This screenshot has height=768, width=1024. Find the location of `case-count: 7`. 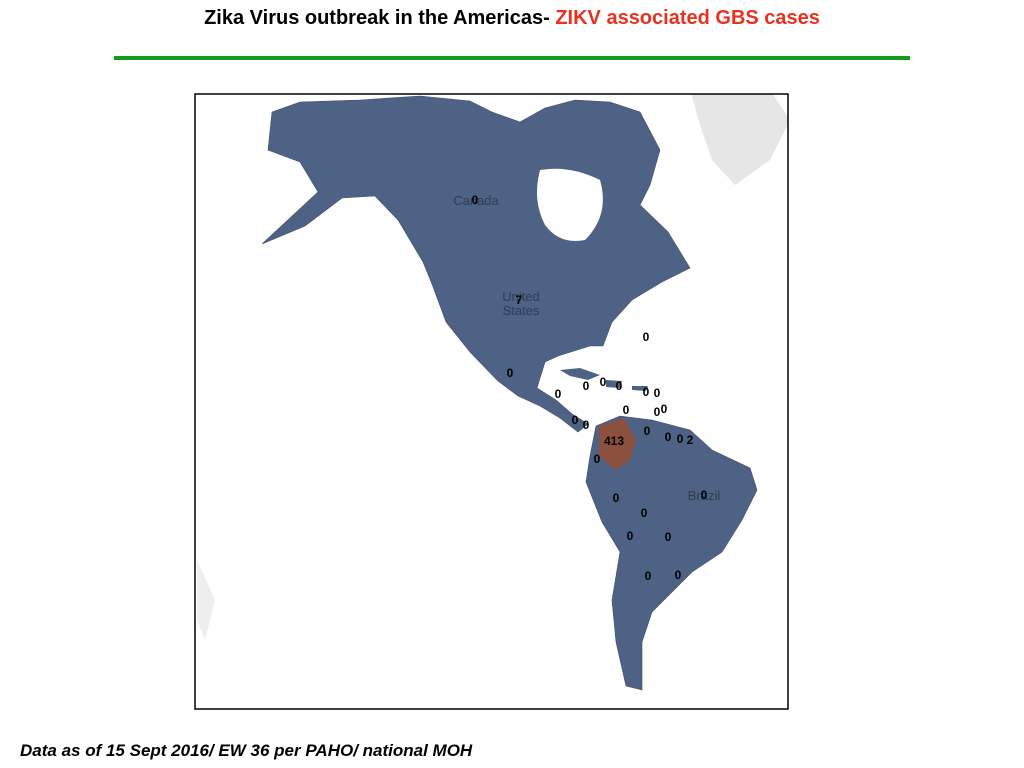

case-count: 7 is located at coordinates (519, 300).